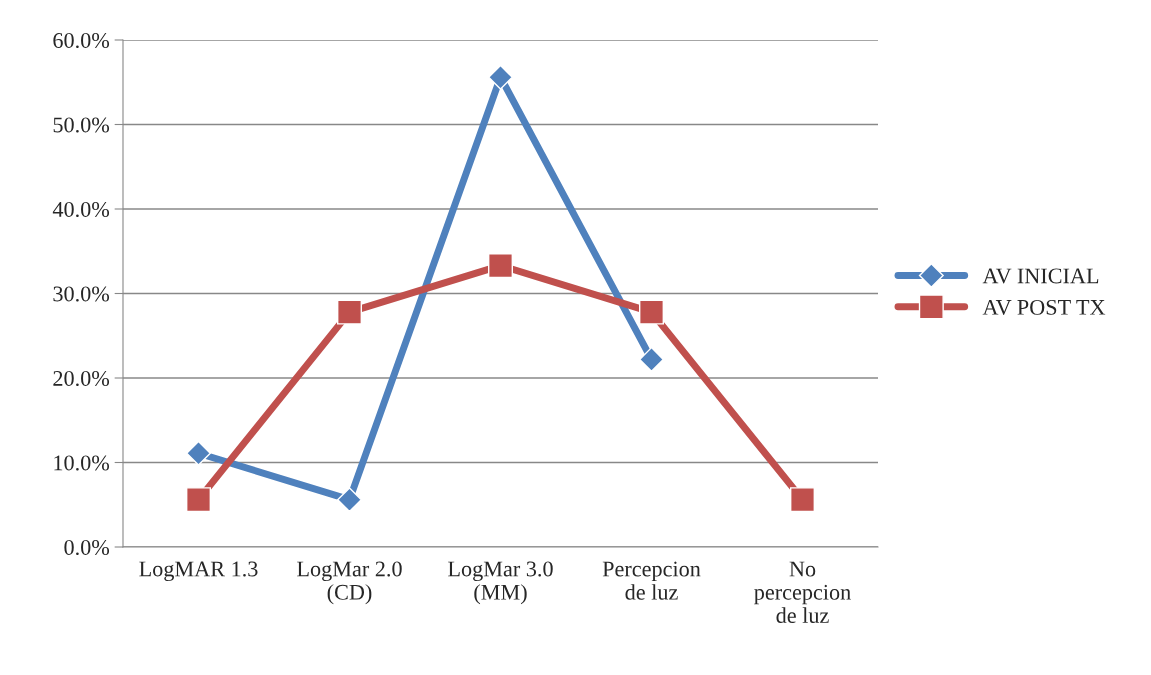 The image size is (1151, 675). I want to click on x-tick-label: Percepcion de luz, so click(651, 580).